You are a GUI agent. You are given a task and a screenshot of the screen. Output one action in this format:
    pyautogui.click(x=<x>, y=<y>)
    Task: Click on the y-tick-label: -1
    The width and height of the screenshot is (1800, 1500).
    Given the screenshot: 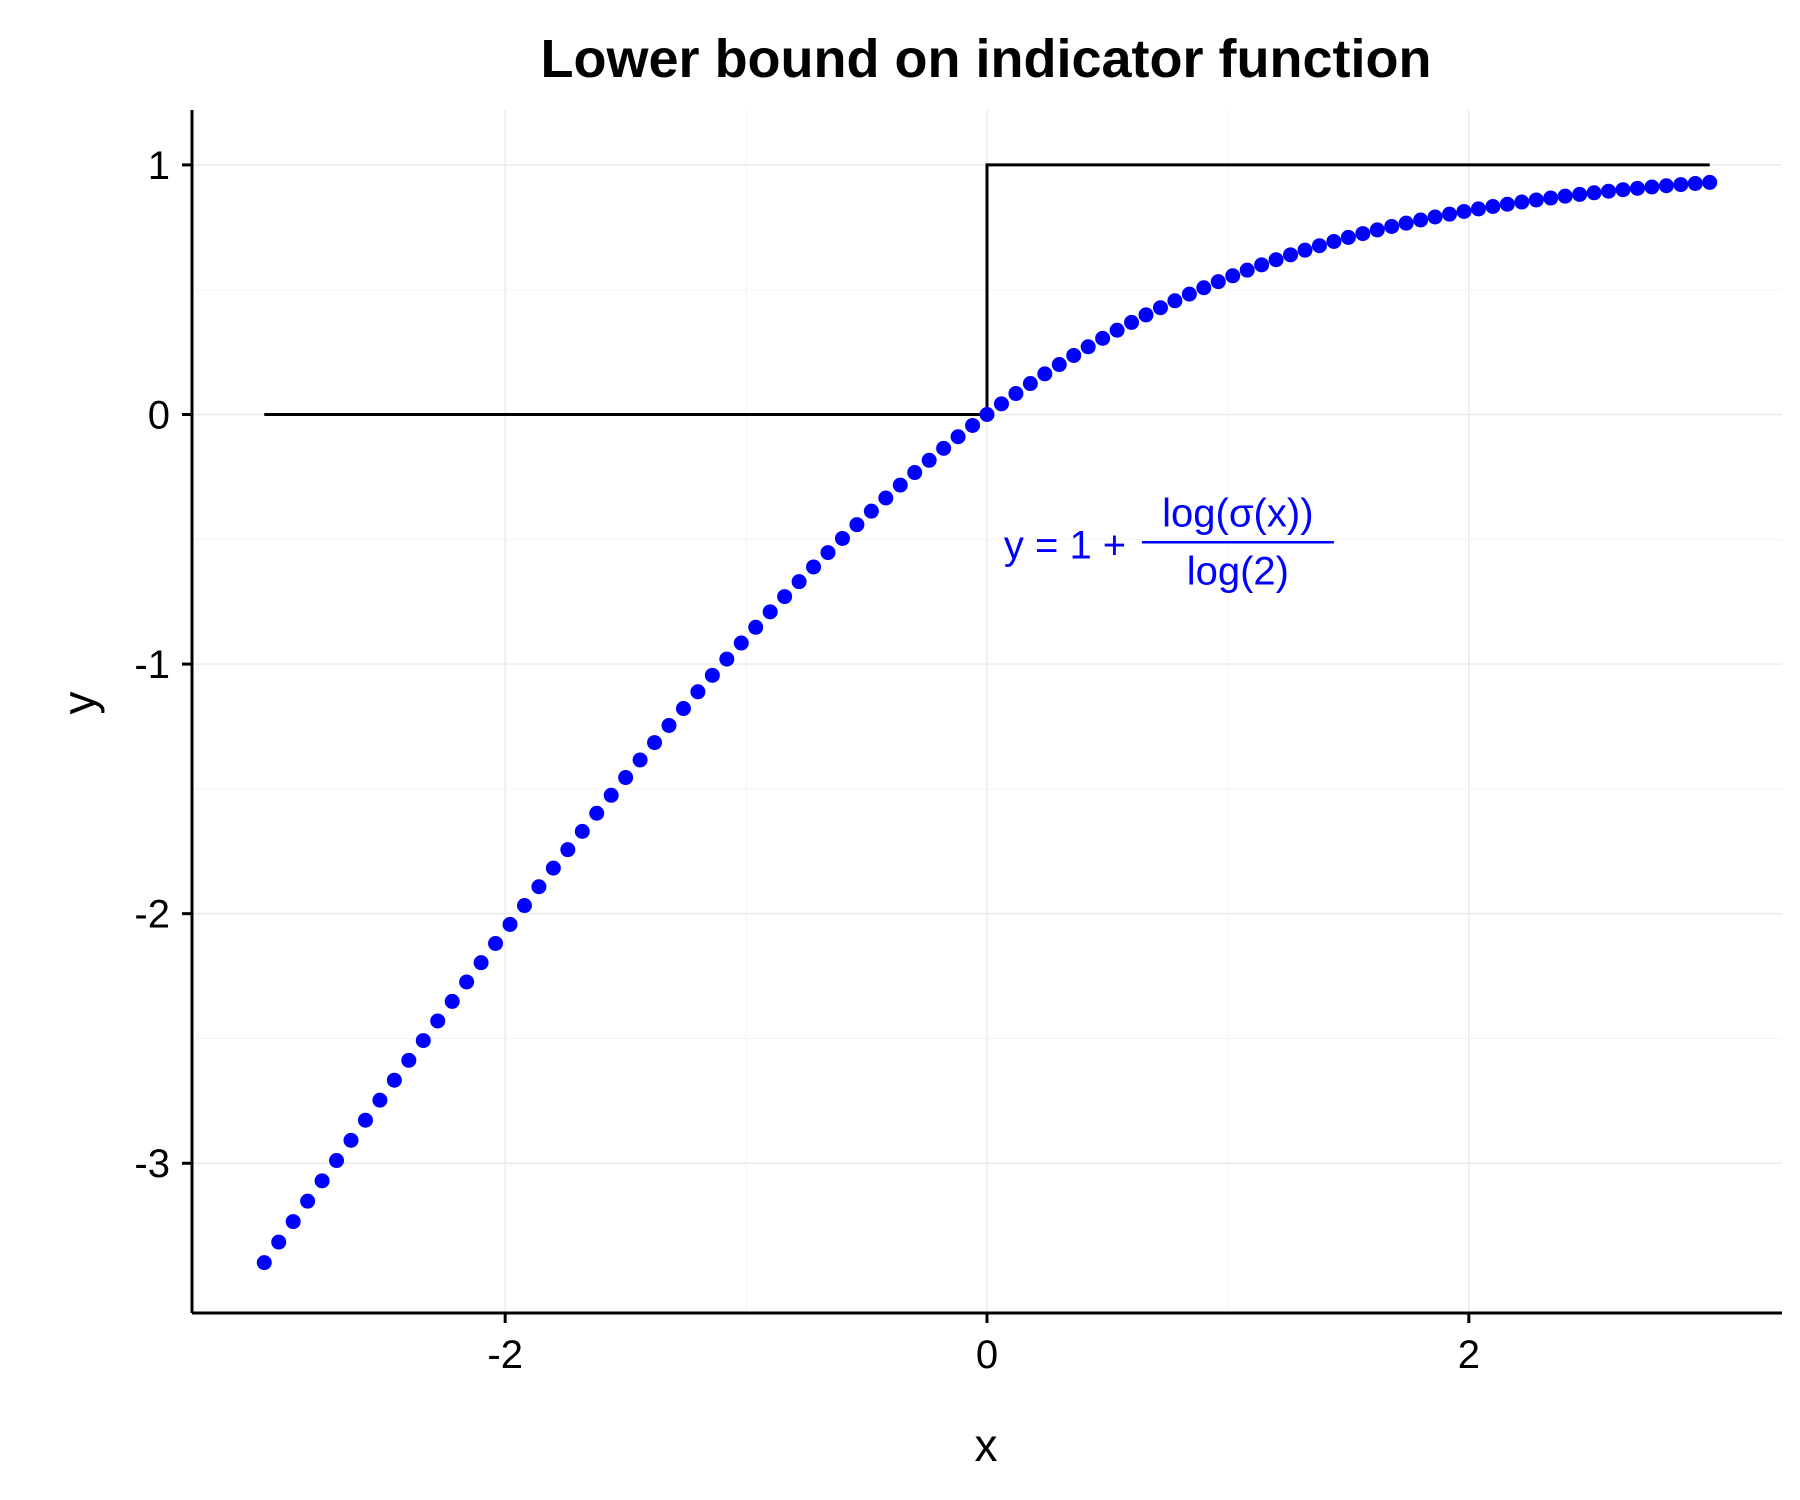 What is the action you would take?
    pyautogui.click(x=152, y=665)
    